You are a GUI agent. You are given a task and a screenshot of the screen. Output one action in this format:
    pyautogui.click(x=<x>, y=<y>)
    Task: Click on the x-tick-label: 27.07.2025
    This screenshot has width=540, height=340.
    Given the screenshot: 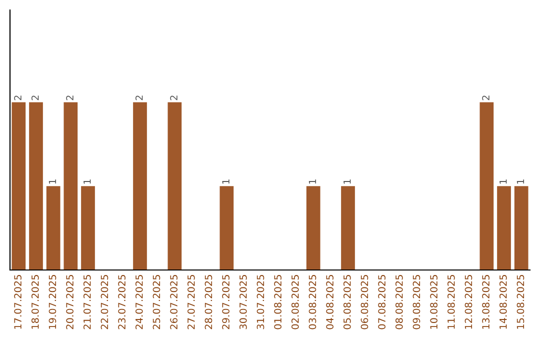 What is the action you would take?
    pyautogui.click(x=191, y=302)
    